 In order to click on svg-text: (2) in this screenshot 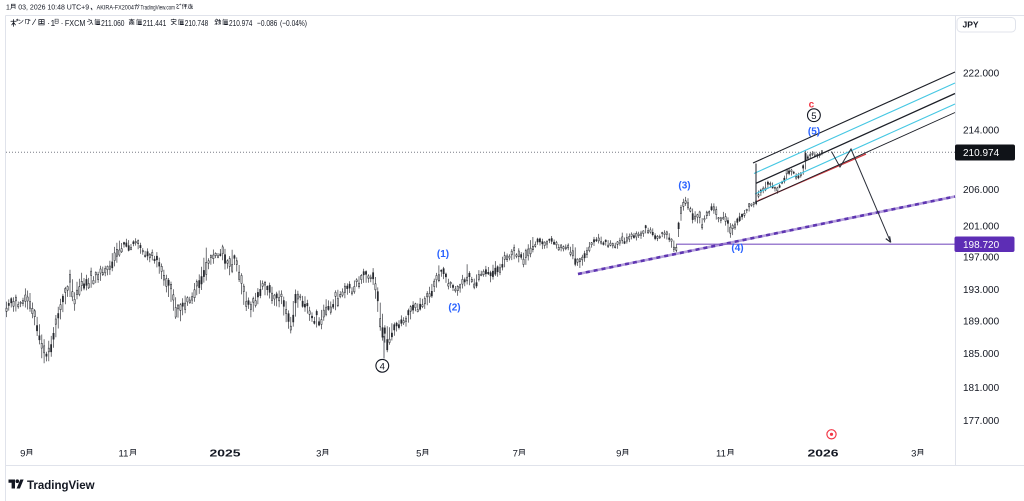, I will do `click(454, 308)`.